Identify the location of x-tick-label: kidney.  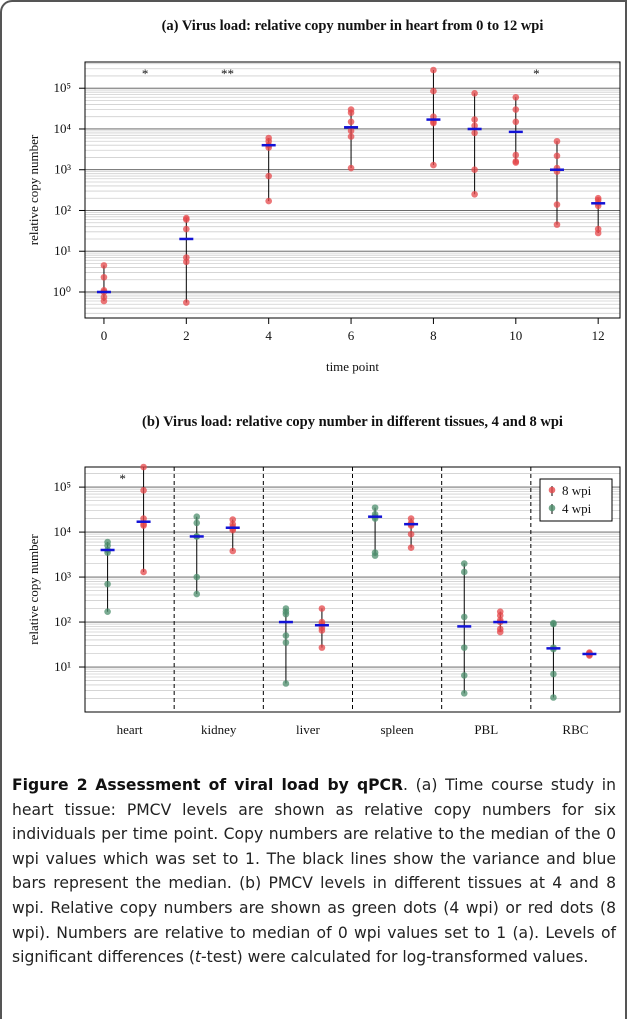
(219, 729).